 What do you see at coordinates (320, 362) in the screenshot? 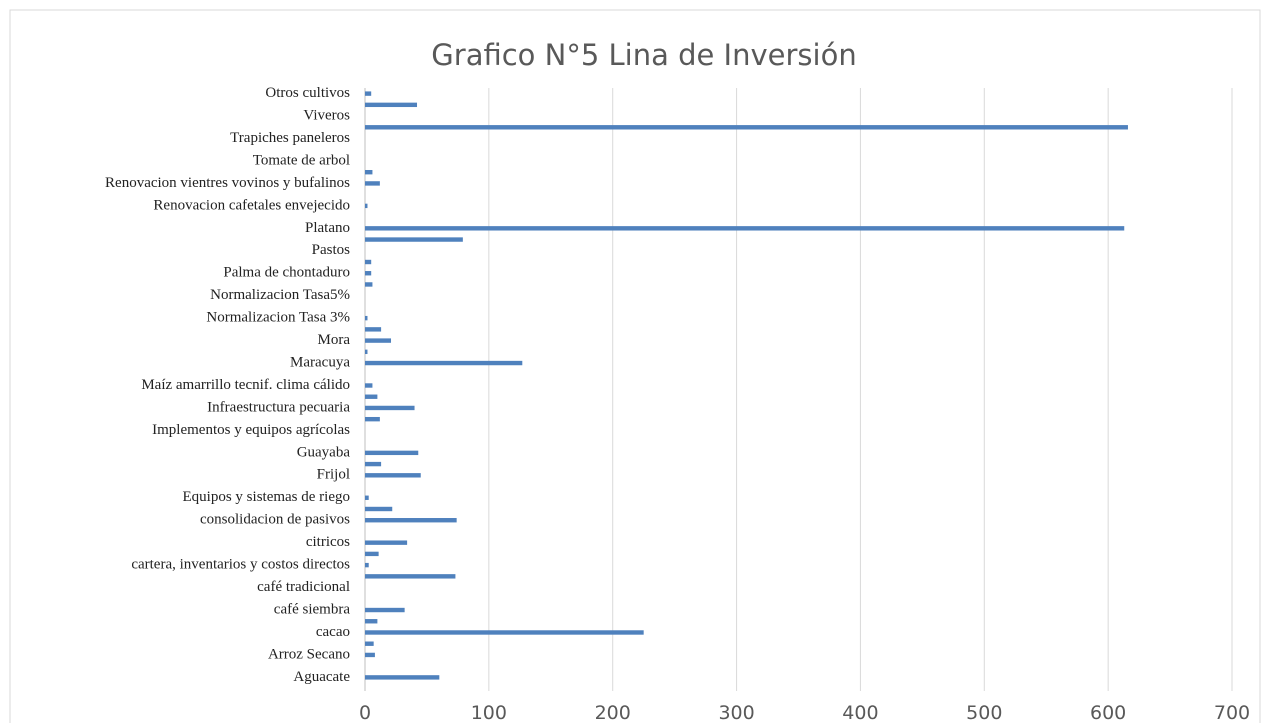
I see `y-tick-label: Maracuya` at bounding box center [320, 362].